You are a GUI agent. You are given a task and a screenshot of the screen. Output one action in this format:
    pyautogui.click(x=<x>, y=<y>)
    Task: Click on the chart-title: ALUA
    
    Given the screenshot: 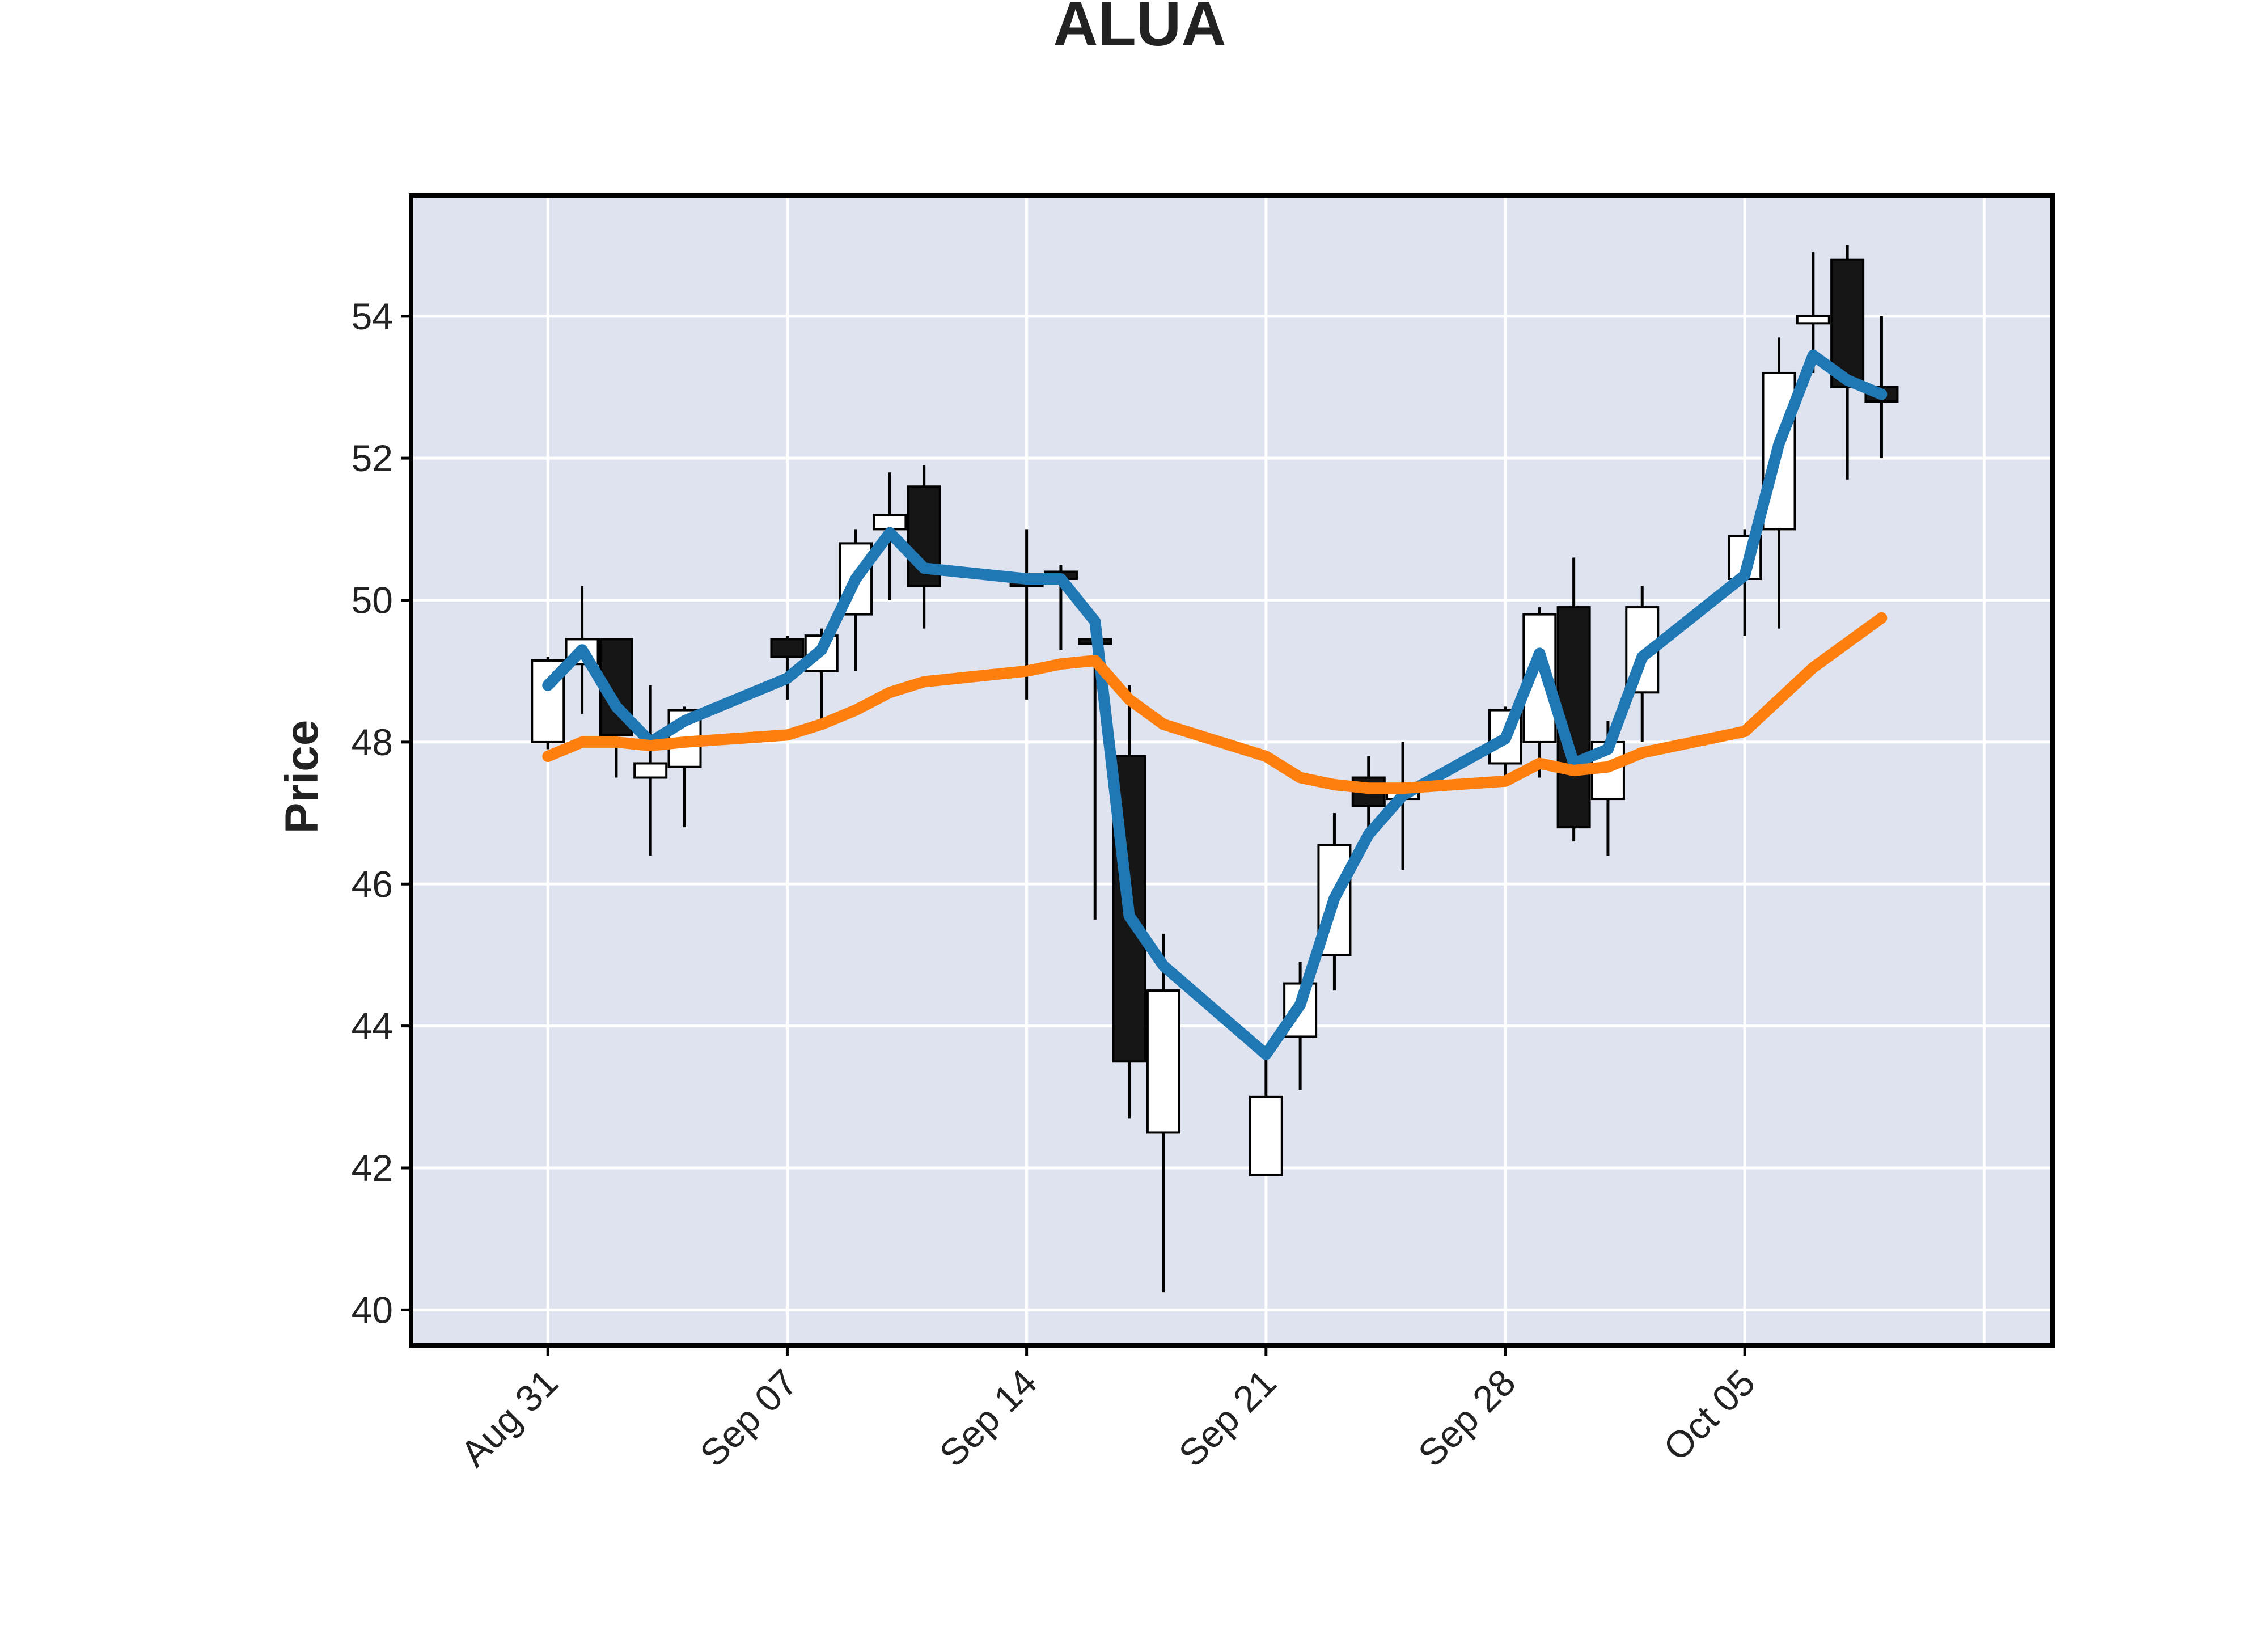 What is the action you would take?
    pyautogui.click(x=1139, y=29)
    